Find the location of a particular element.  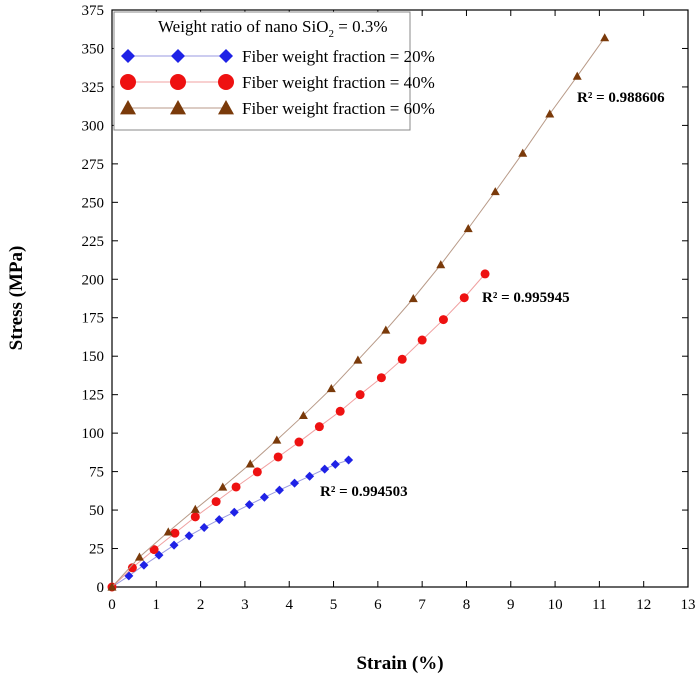

x-tick-label: 8 is located at coordinates (467, 605).